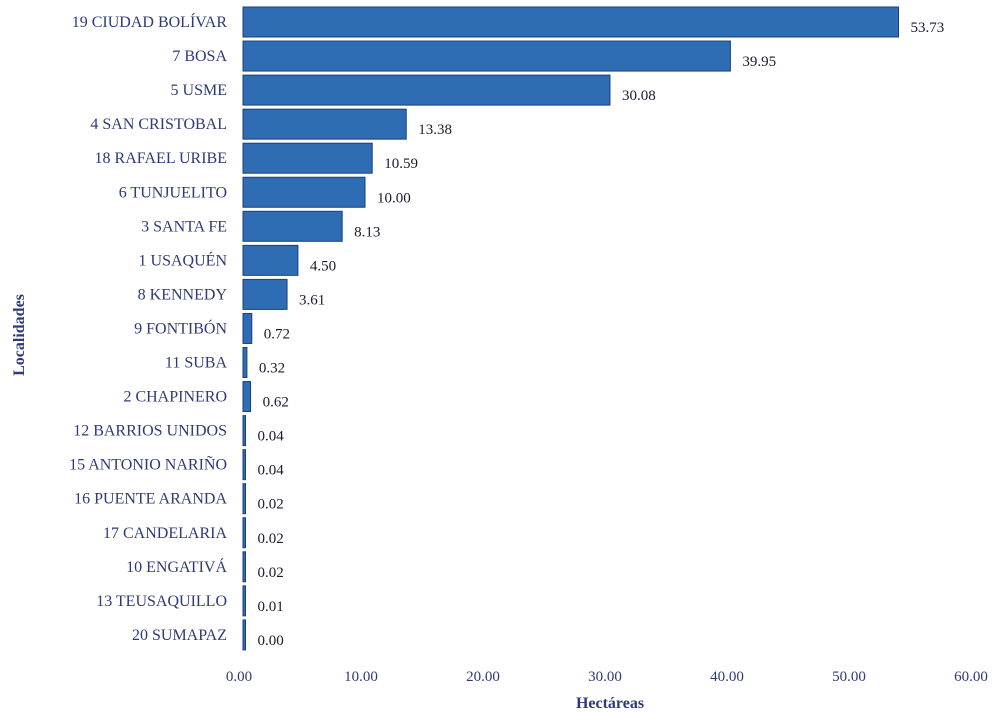 Image resolution: width=1002 pixels, height=713 pixels. I want to click on category-label: 3 SANTA FE, so click(184, 226).